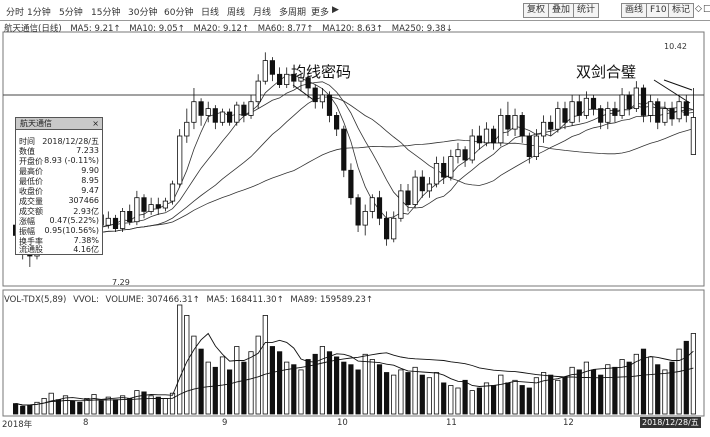 Image resolution: width=710 pixels, height=437 pixels. I want to click on vol-ma5-value: MA5: 168411.30↑, so click(245, 300).